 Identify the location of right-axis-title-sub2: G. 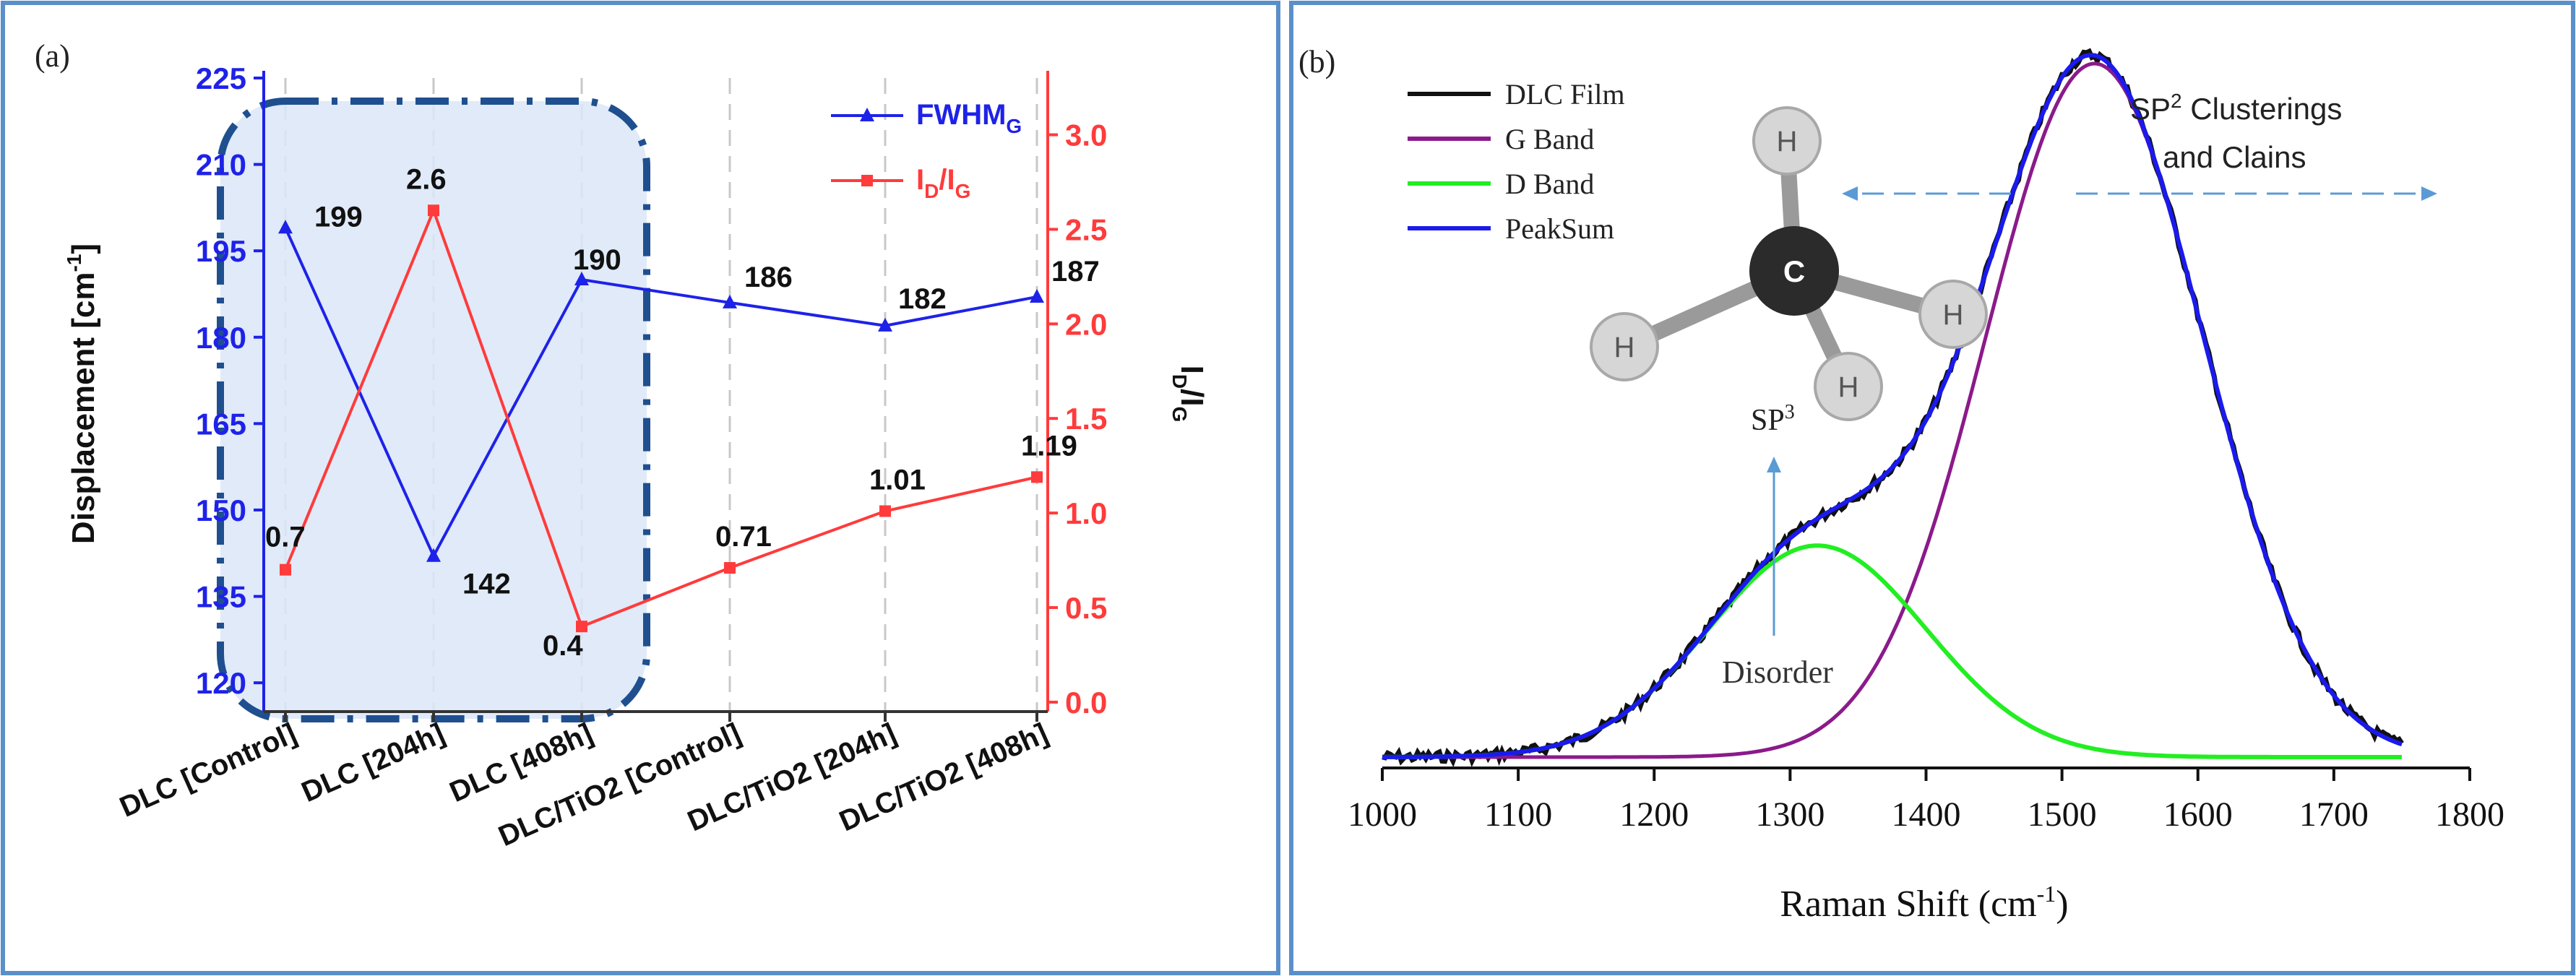
(1179, 415).